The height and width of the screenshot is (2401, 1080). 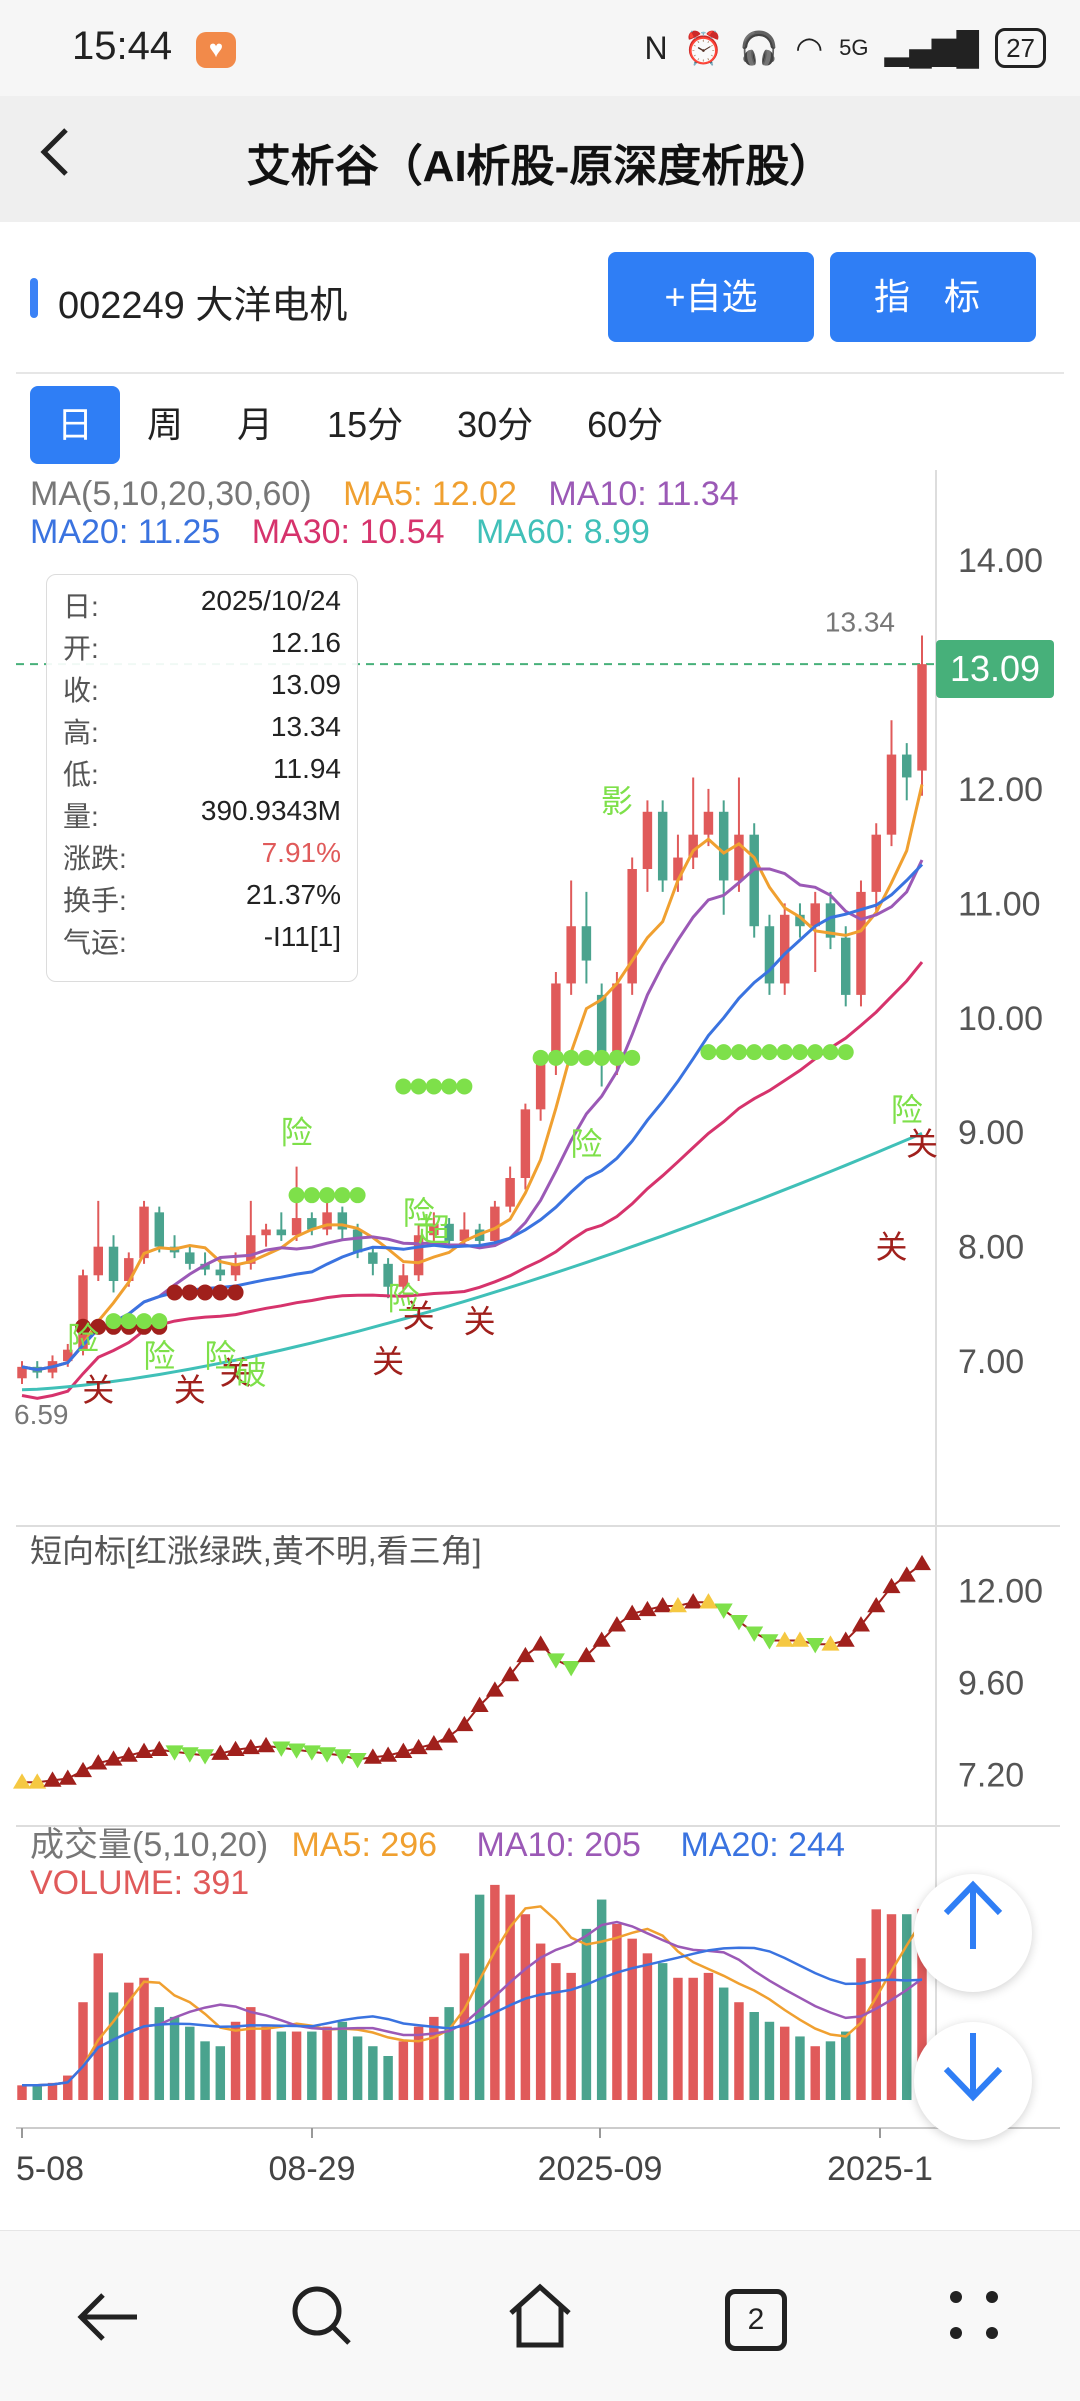 I want to click on tab-60min: 60分, so click(x=625, y=424).